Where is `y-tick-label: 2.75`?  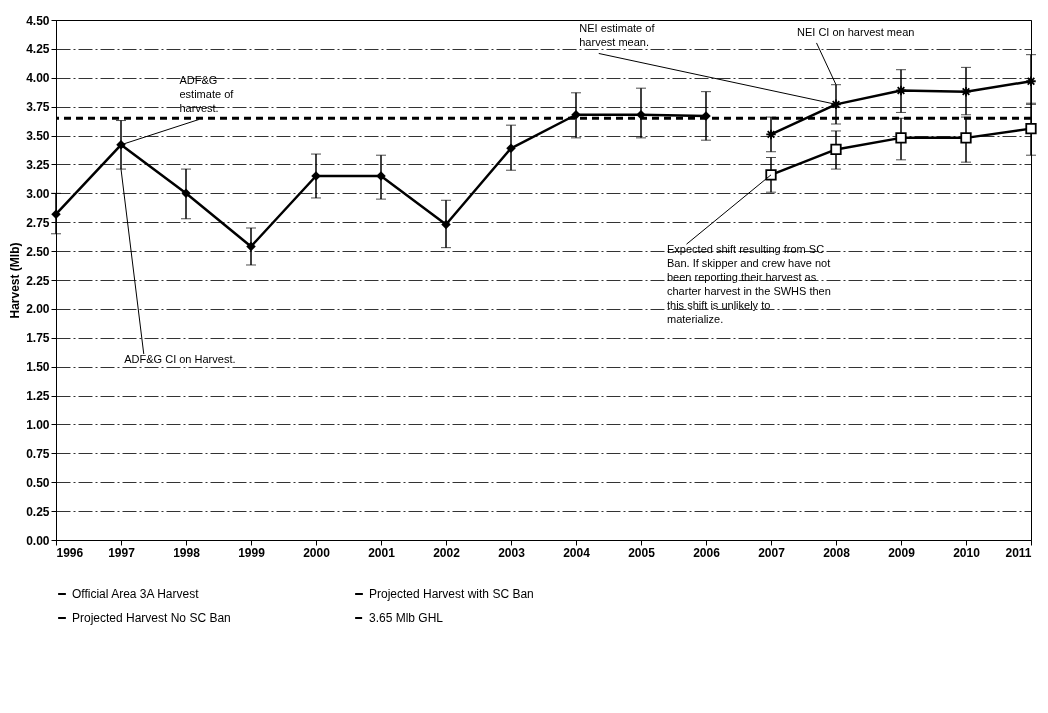 y-tick-label: 2.75 is located at coordinates (38, 222).